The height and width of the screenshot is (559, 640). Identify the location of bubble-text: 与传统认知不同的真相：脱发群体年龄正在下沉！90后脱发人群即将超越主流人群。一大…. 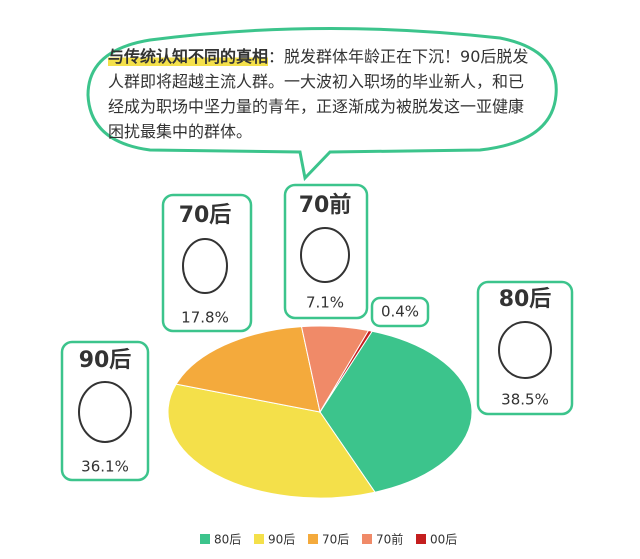
(322, 94).